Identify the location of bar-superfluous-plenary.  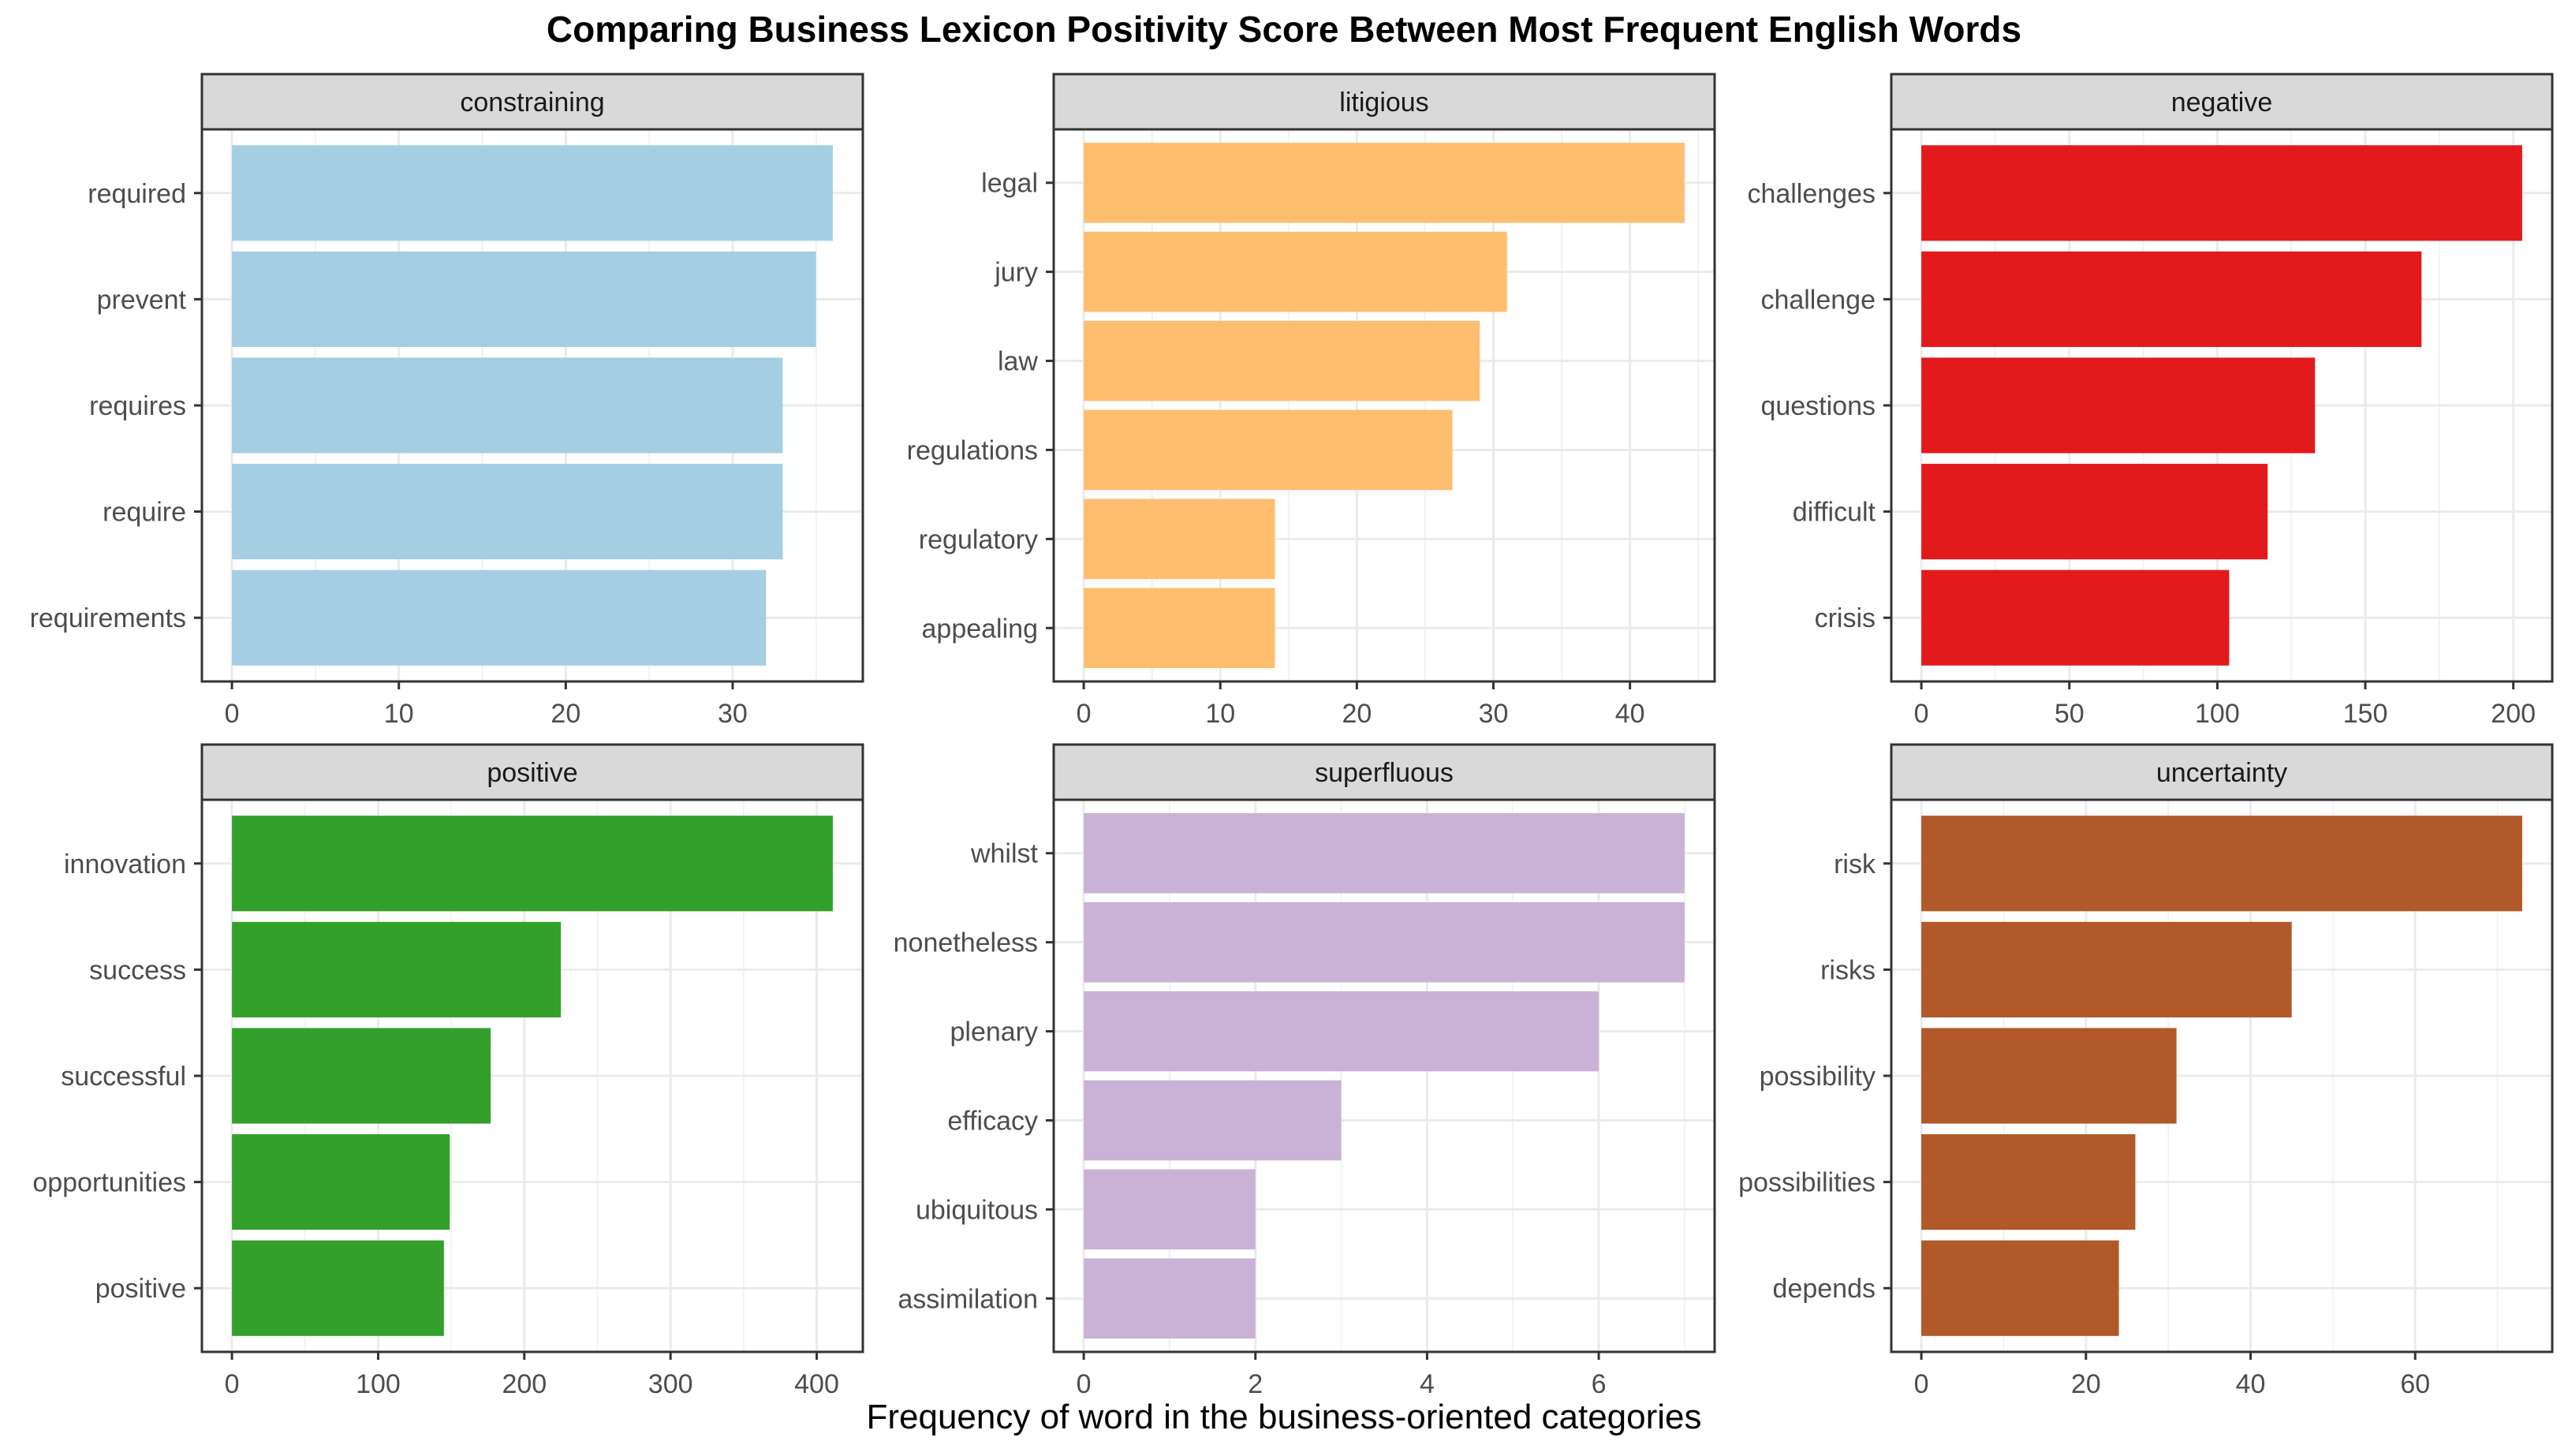
(1341, 1031).